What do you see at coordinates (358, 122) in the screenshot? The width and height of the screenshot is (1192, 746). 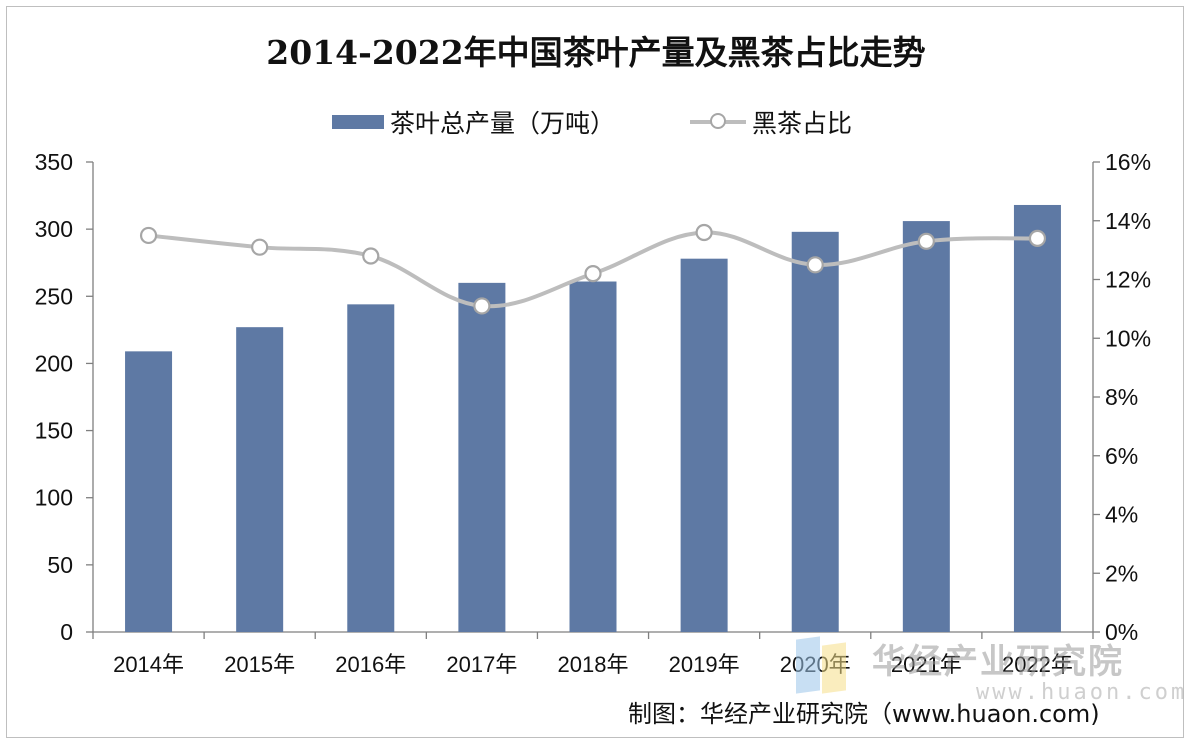 I see `legend-bar-swatch` at bounding box center [358, 122].